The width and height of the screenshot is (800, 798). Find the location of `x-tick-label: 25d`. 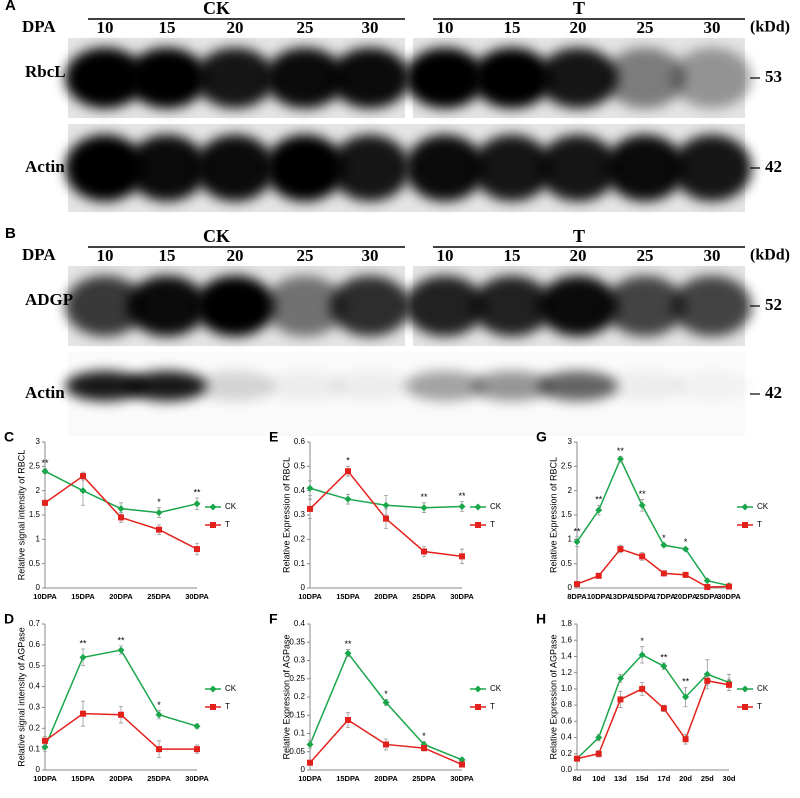

x-tick-label: 25d is located at coordinates (707, 778).